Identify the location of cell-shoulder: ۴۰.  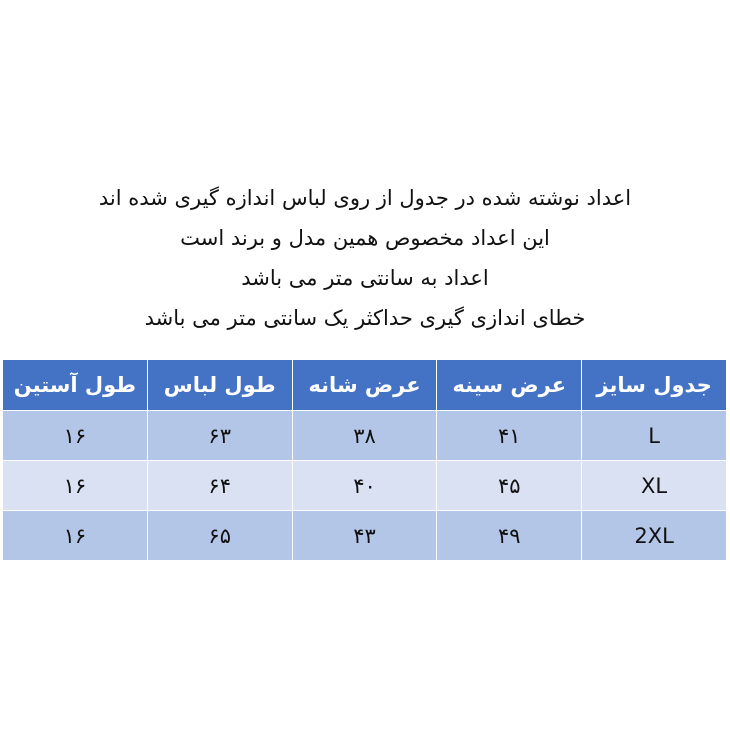
(364, 485).